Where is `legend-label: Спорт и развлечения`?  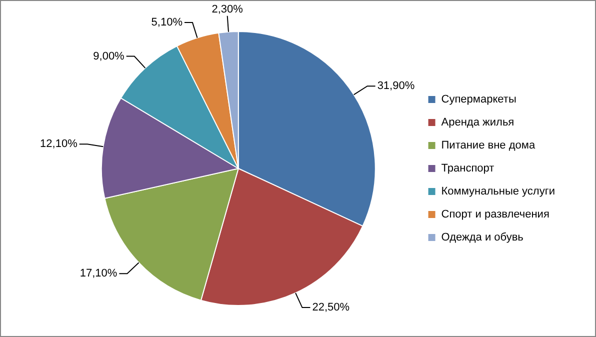 legend-label: Спорт и развлечения is located at coordinates (495, 214).